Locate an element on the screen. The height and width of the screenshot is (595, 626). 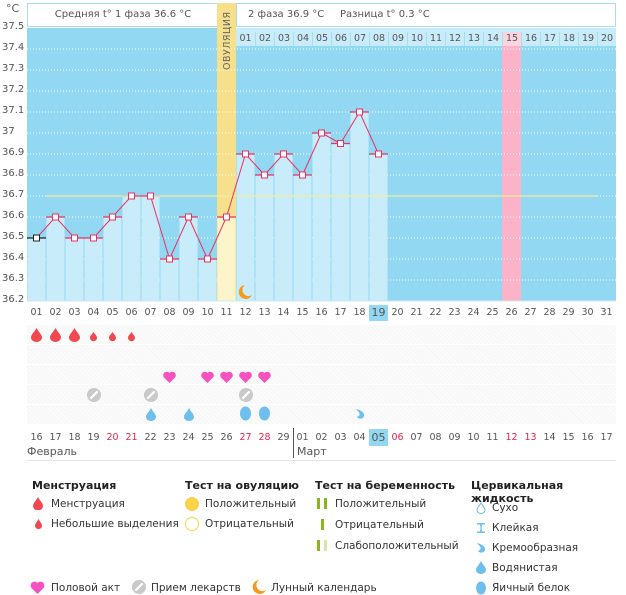
legend-pregnancy-weak: Слабоположительный is located at coordinates (397, 546).